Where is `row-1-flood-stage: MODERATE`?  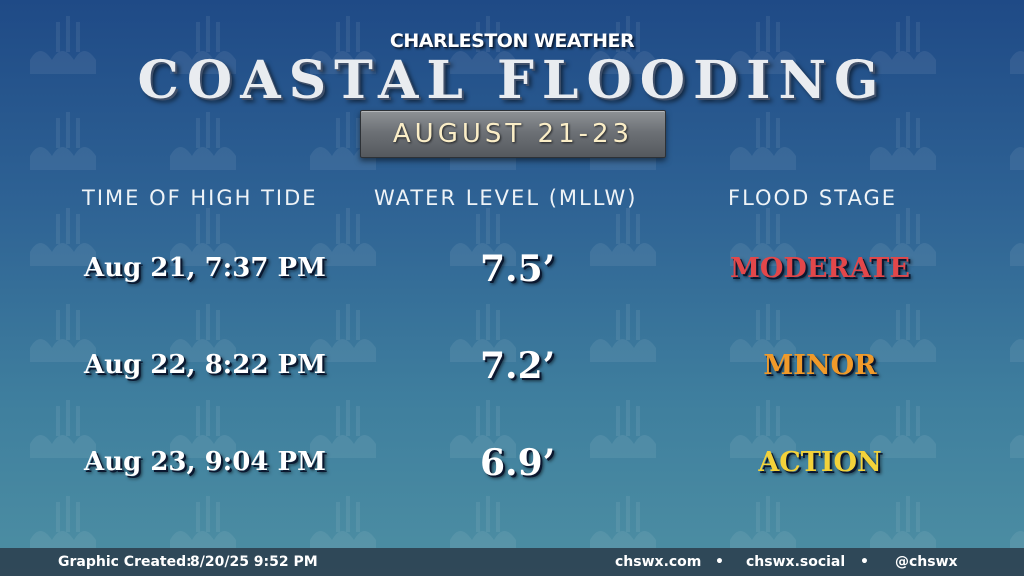 row-1-flood-stage: MODERATE is located at coordinates (820, 268).